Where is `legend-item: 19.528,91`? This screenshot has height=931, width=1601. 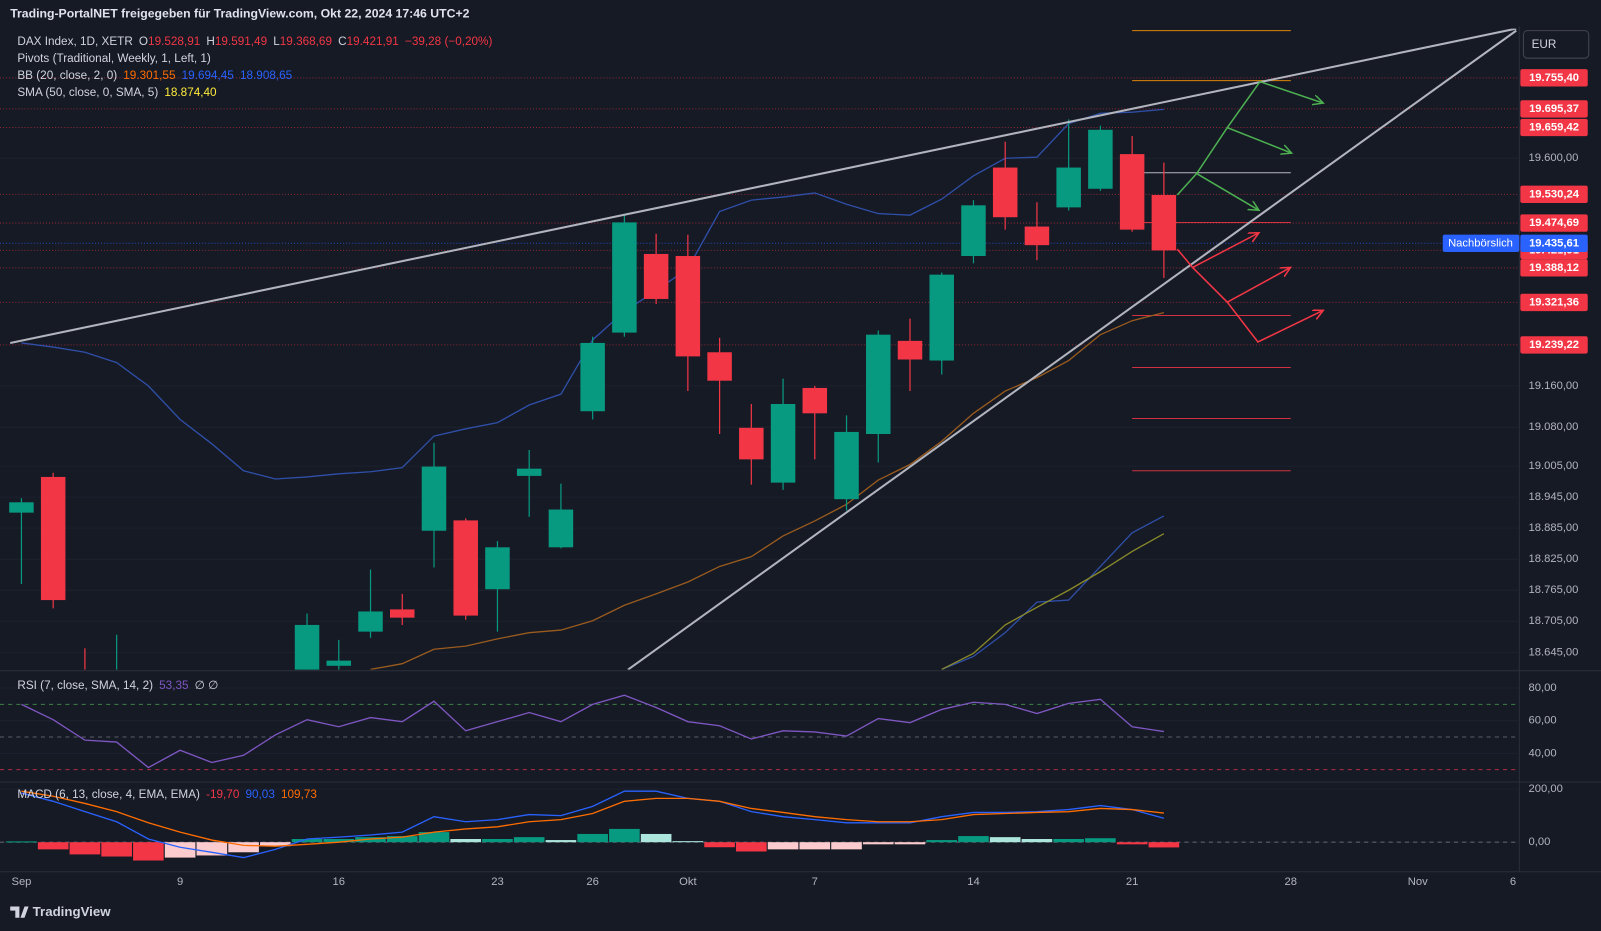
legend-item: 19.528,91 is located at coordinates (174, 41).